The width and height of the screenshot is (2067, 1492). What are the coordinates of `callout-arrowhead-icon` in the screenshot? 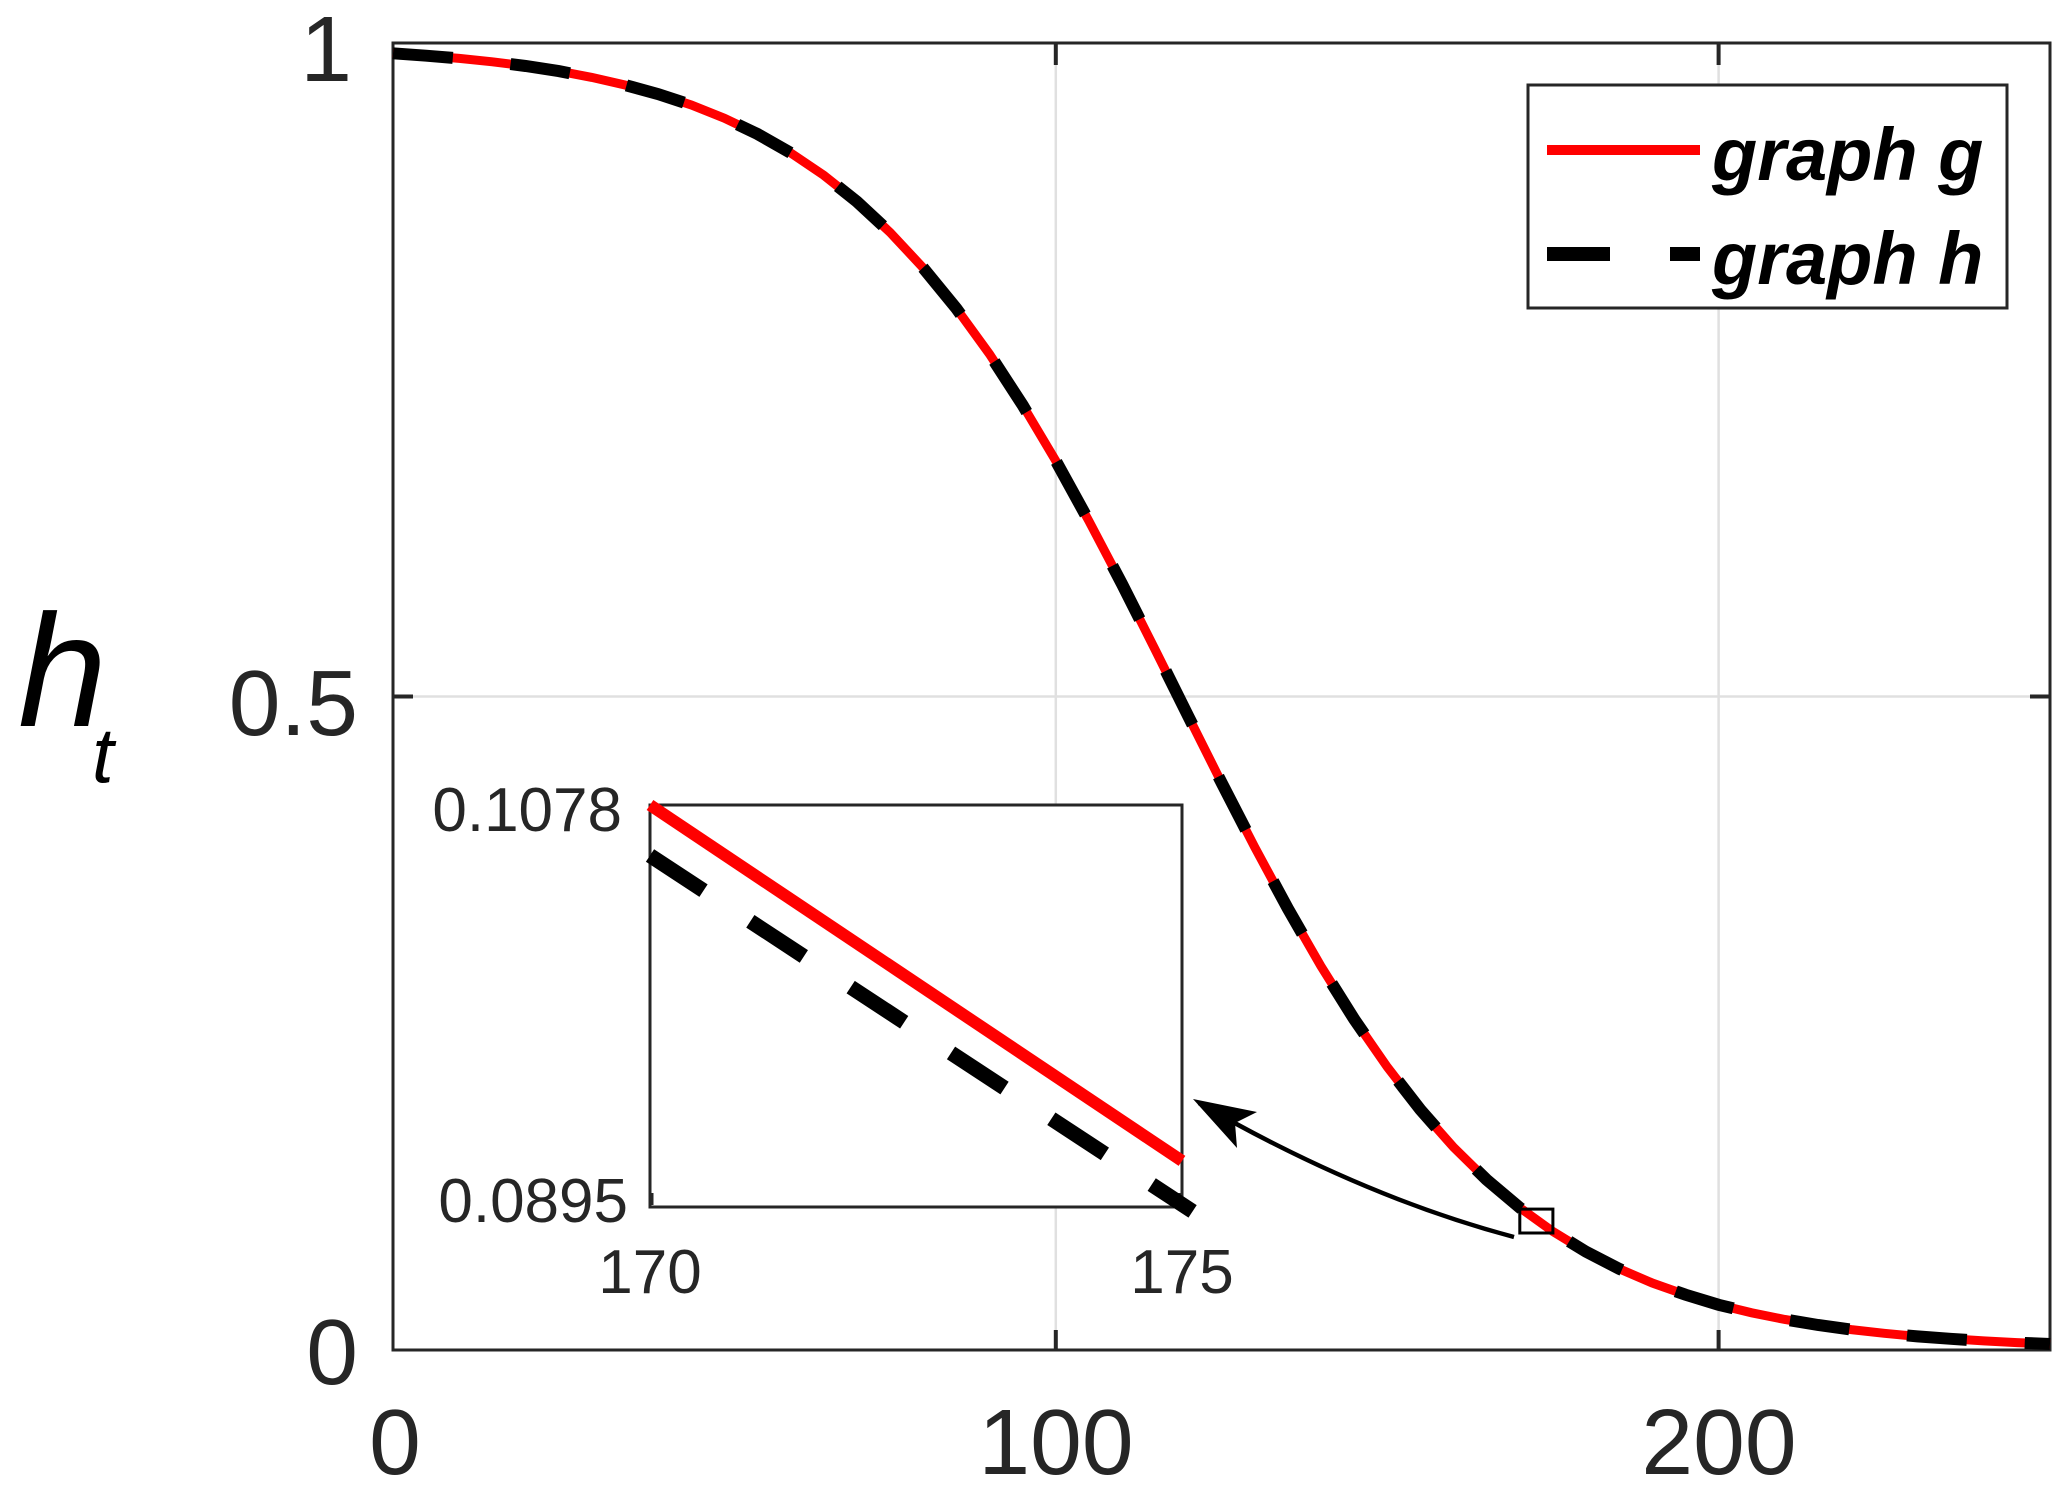 It's located at (1225, 1123).